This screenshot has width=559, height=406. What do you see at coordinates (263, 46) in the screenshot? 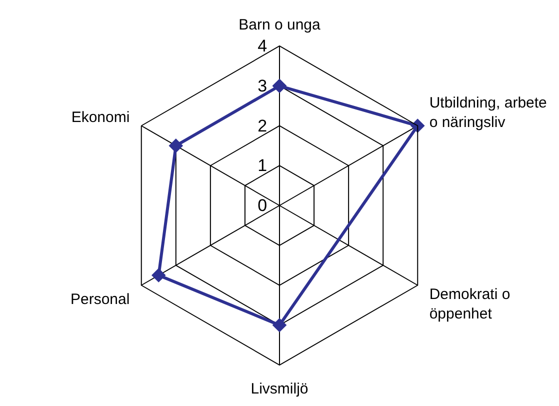
I see `y-tick-label: 4` at bounding box center [263, 46].